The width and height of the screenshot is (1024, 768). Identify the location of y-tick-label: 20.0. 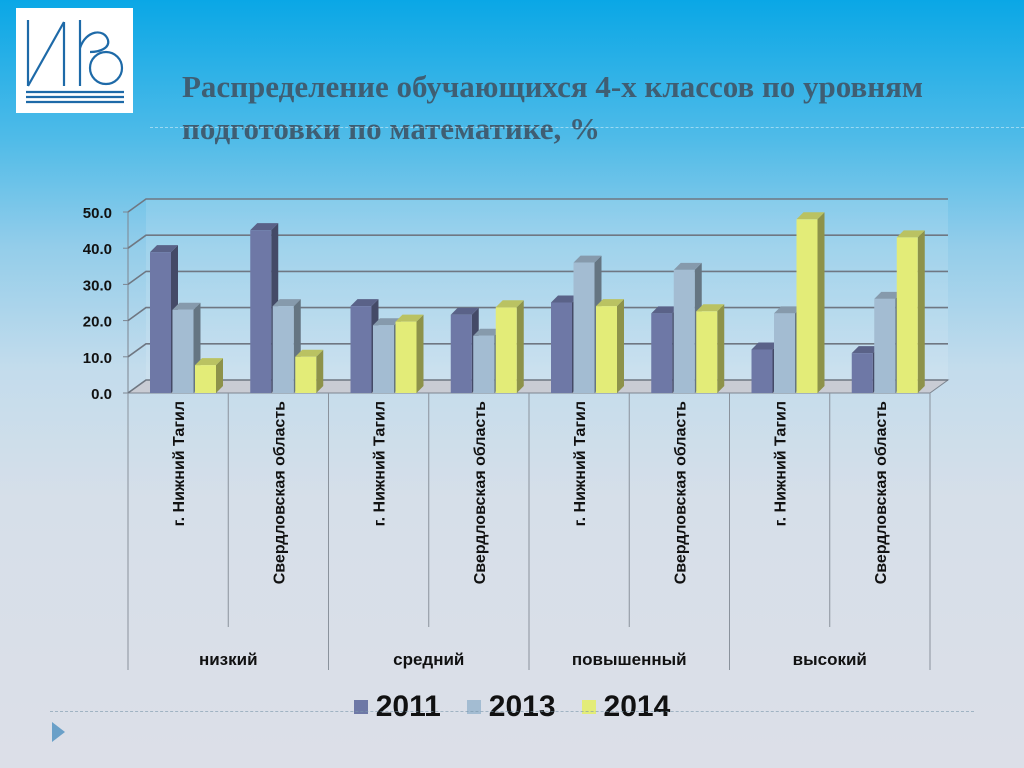
(97, 322).